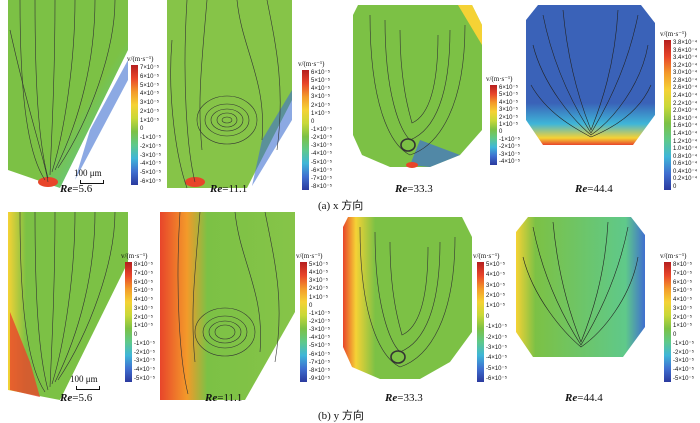 The image size is (700, 423). Describe the element at coordinates (685, 58) in the screenshot. I see `colorbar-tick-label: 3.4×10⁻⁴` at that location.